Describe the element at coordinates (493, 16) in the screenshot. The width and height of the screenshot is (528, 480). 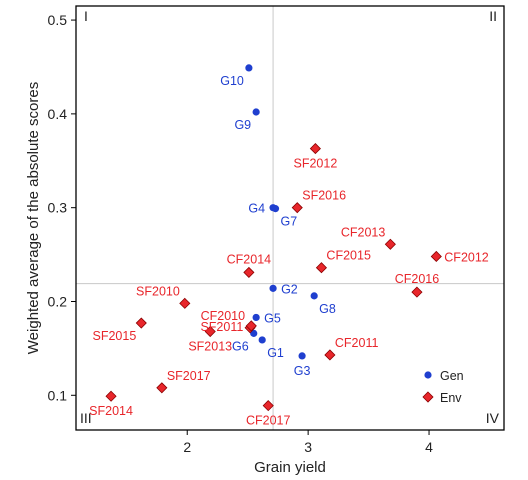
I see `quadrant-label-top-right: II` at that location.